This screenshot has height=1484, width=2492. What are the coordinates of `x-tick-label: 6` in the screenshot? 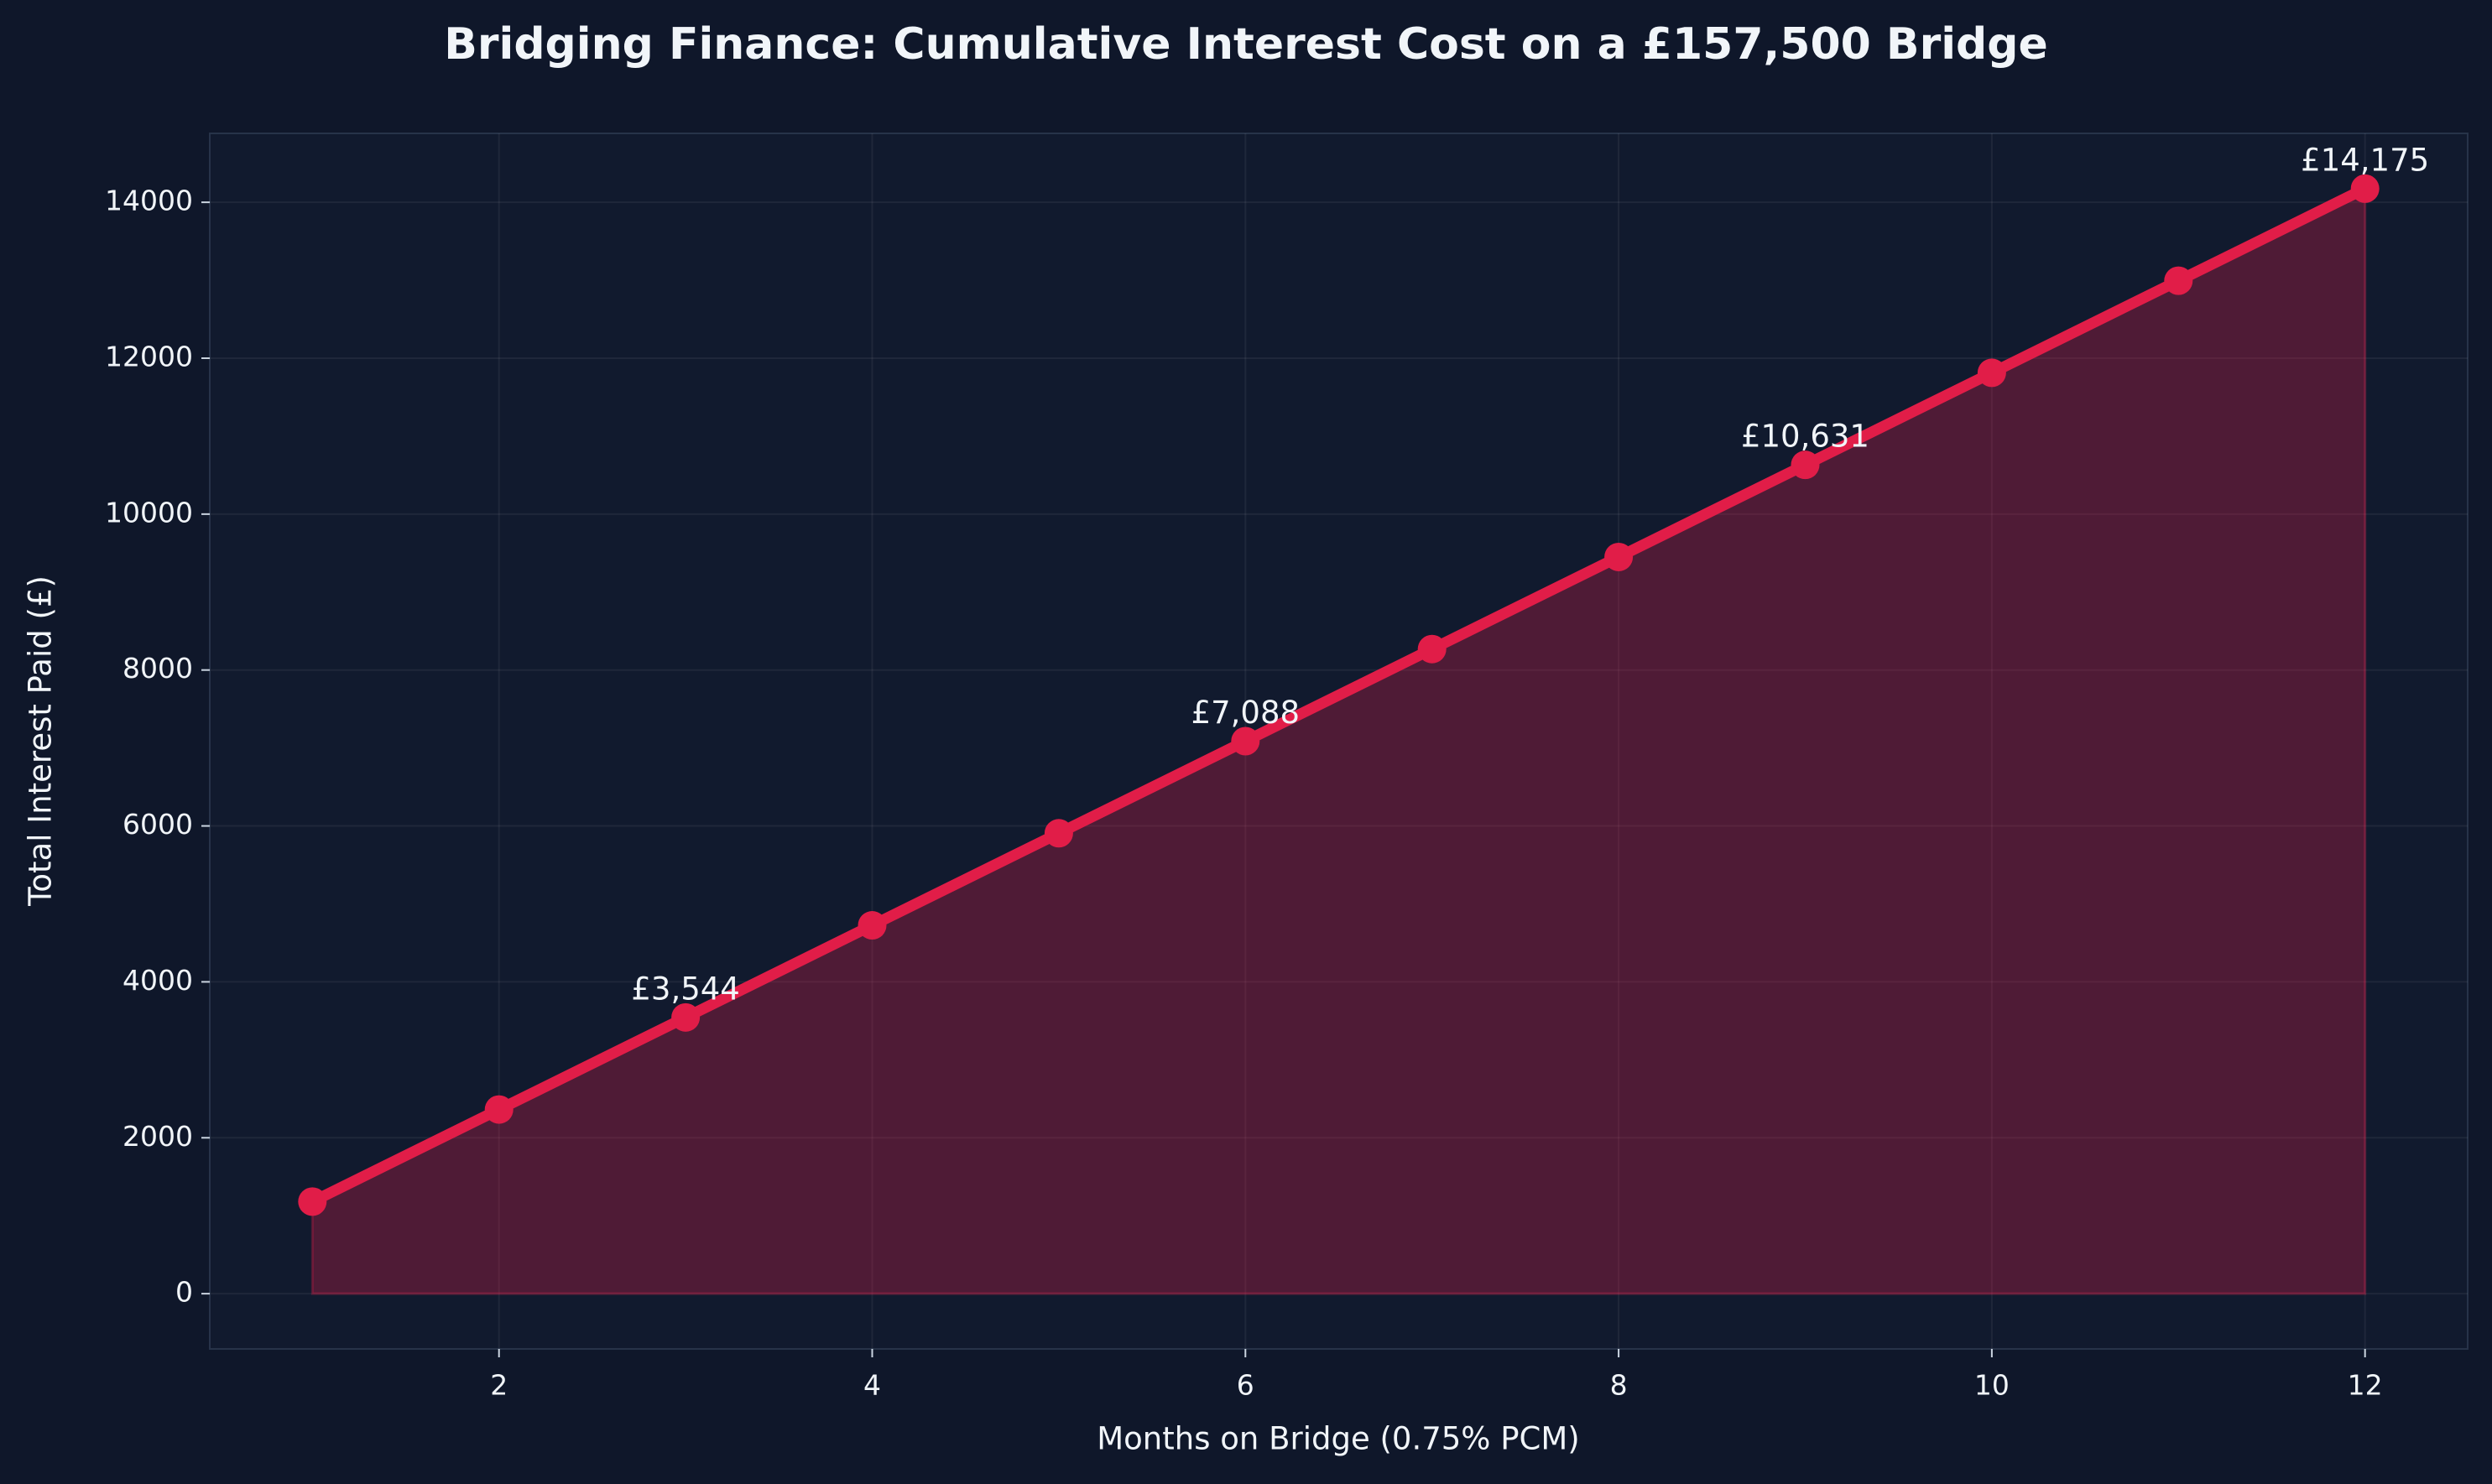 It's located at (1245, 1385).